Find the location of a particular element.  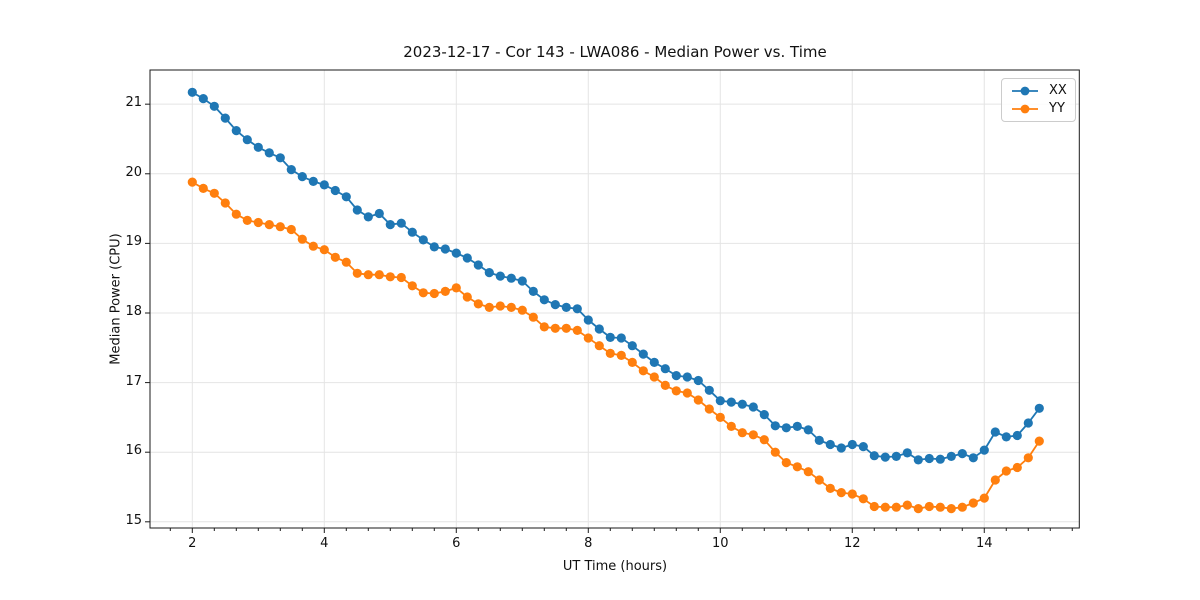

legend-item-yy: YY is located at coordinates (1038, 109).